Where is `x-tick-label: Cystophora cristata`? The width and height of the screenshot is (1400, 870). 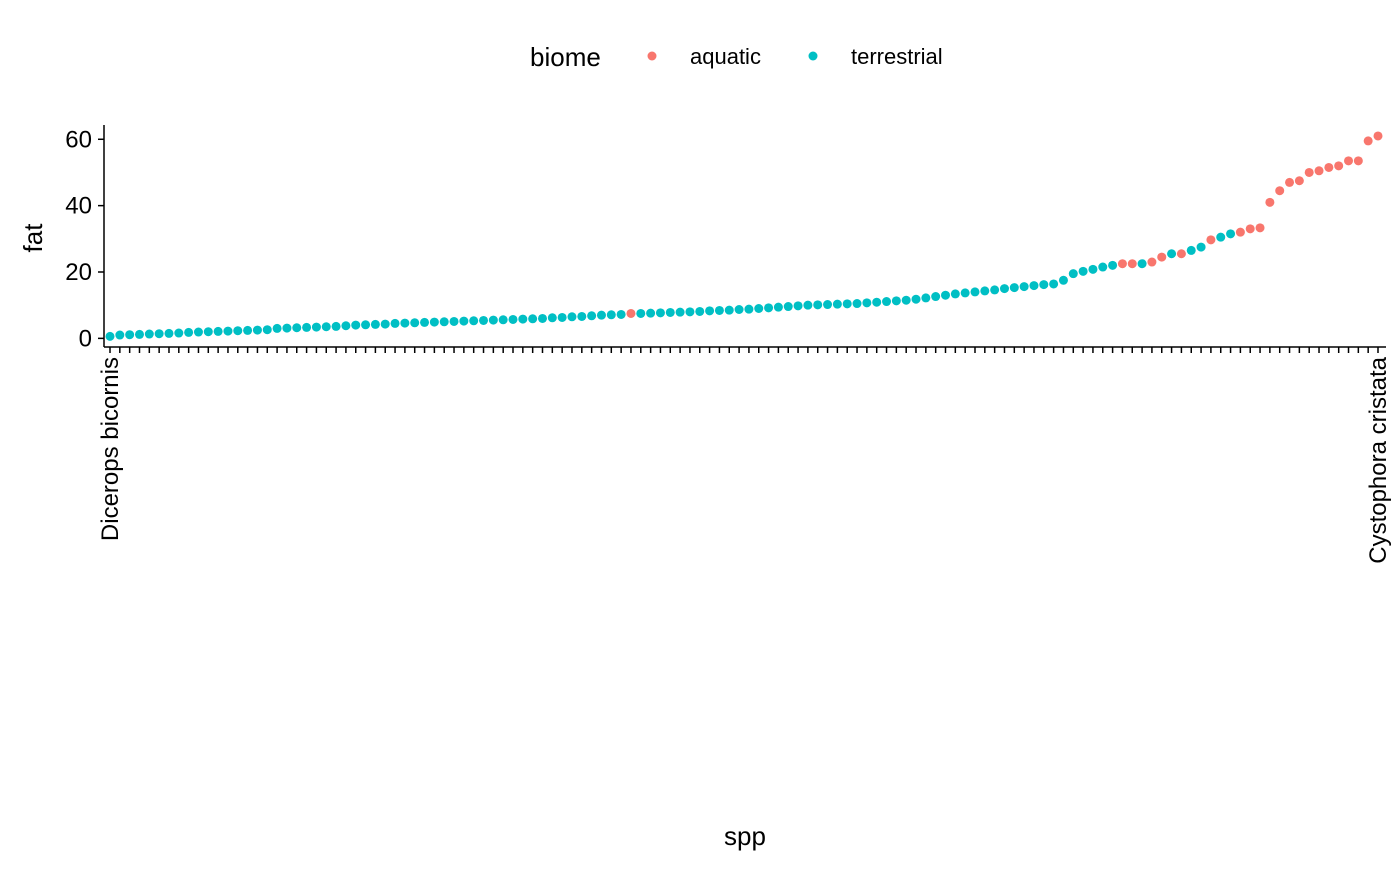 x-tick-label: Cystophora cristata is located at coordinates (1378, 459).